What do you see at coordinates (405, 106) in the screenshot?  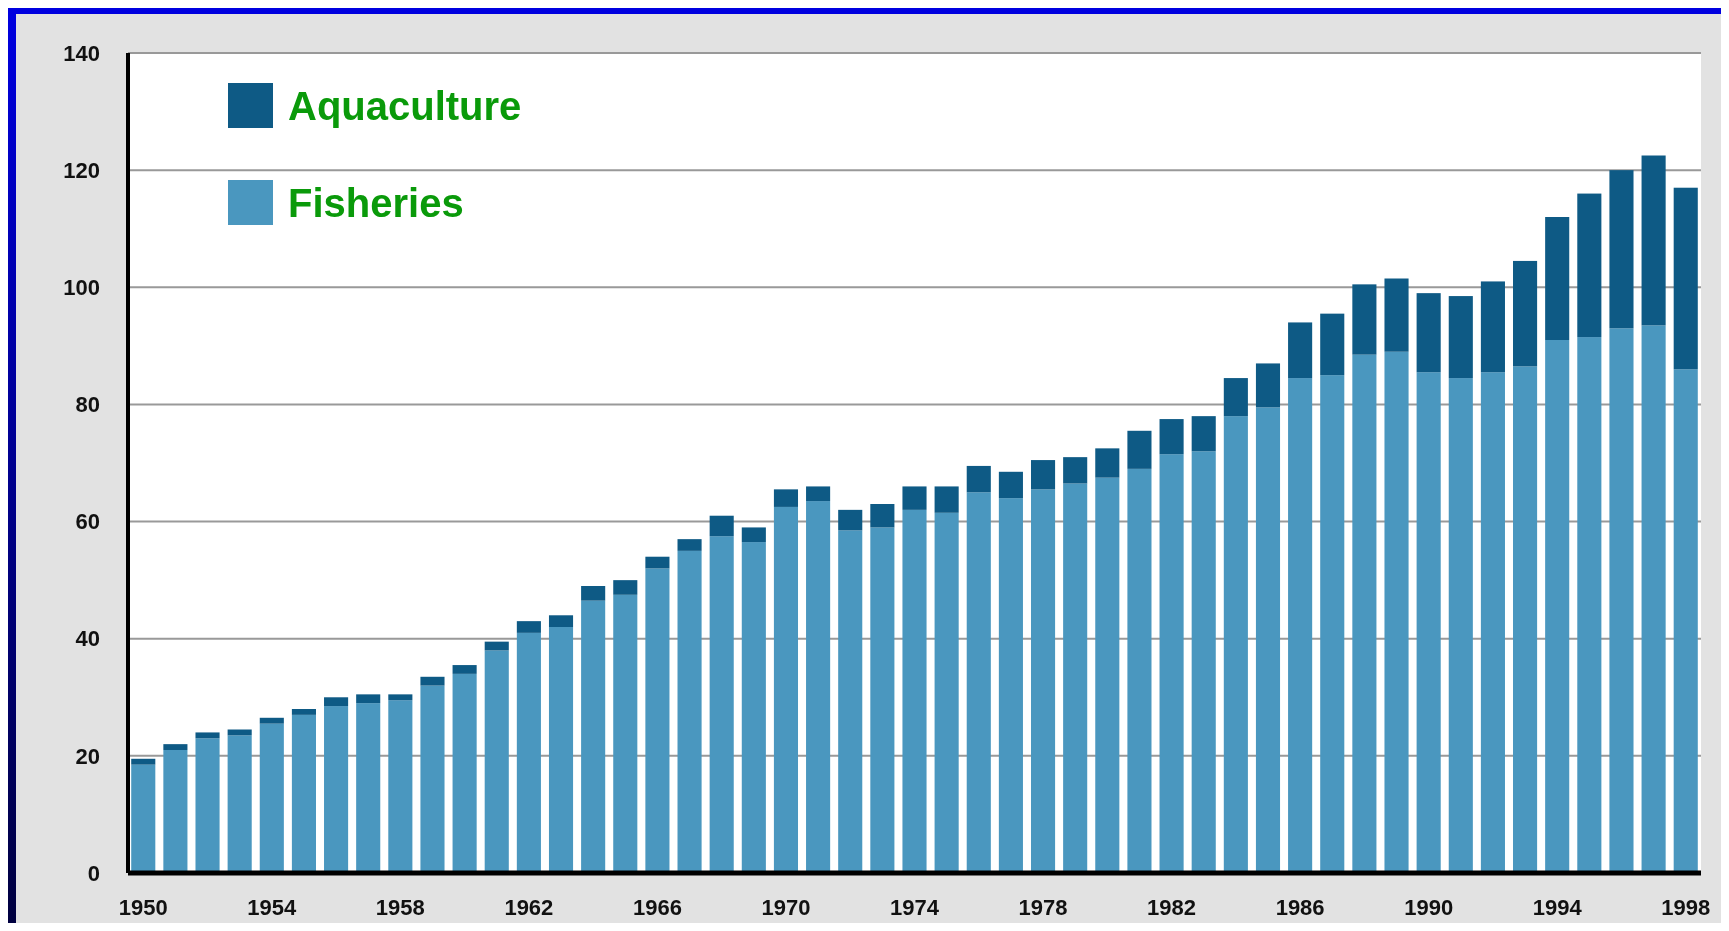 I see `legend-label: Aquaculture` at bounding box center [405, 106].